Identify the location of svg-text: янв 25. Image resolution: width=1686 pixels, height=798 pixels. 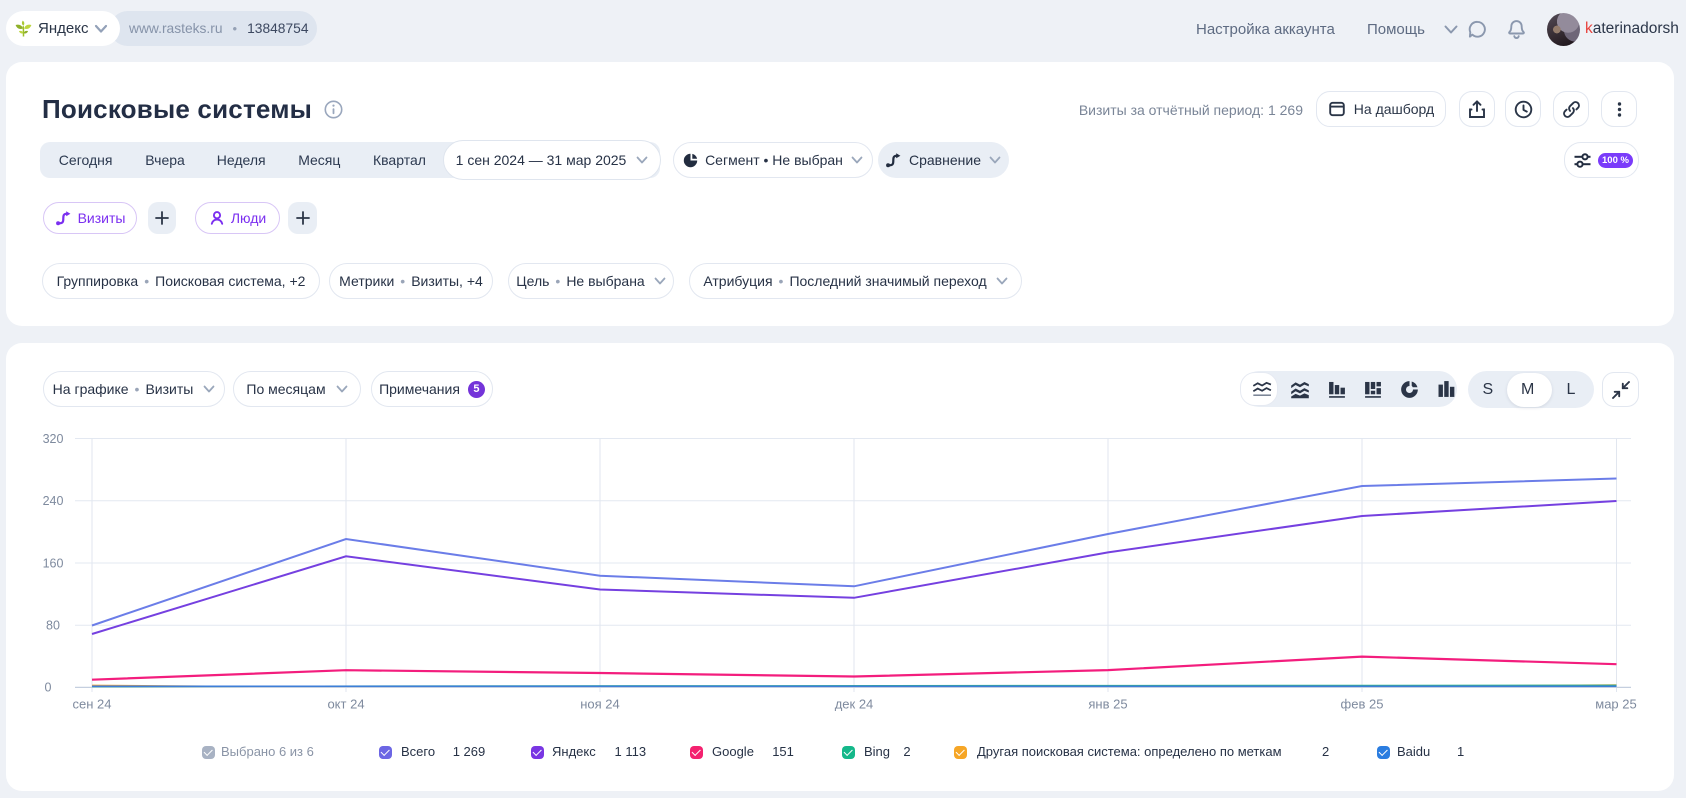
(1107, 704).